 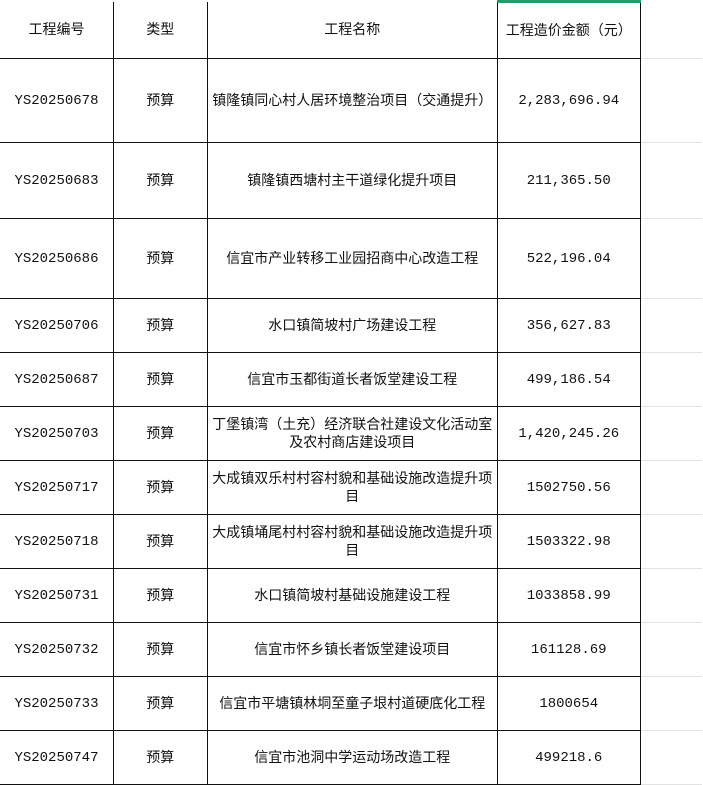 I want to click on amount-cell: 211,365.50, so click(x=568, y=180).